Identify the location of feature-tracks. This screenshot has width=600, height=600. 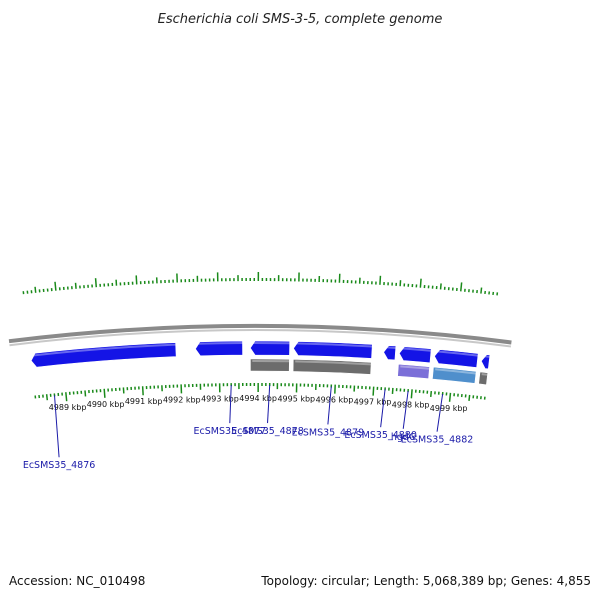
(260, 363).